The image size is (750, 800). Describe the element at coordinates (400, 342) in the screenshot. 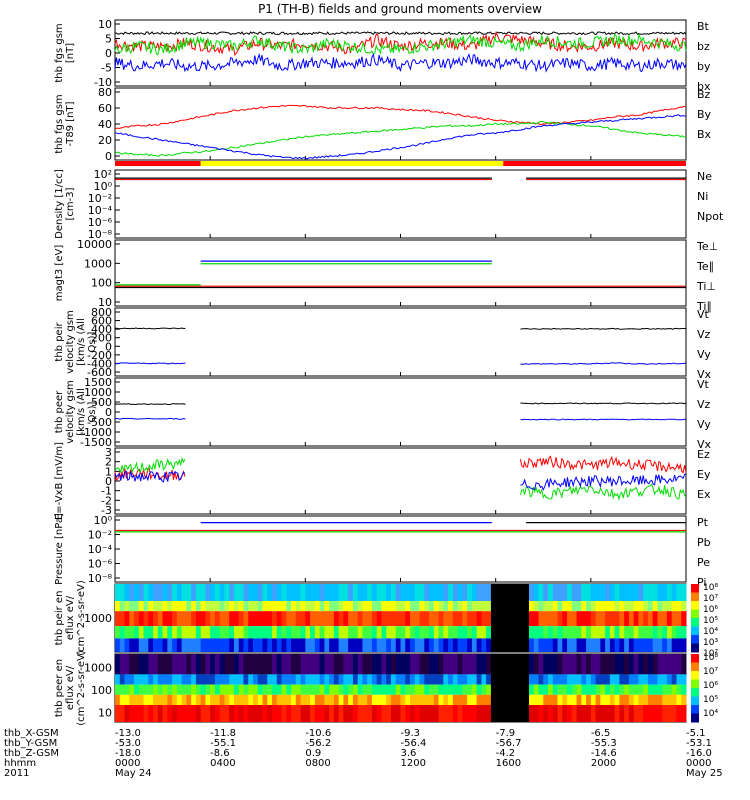

I see `panel-frame-peir_velocity` at that location.